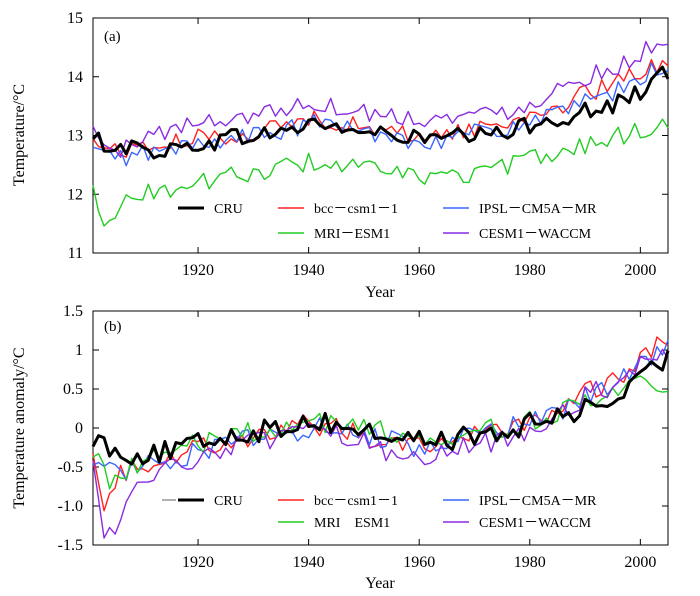 Image resolution: width=700 pixels, height=596 pixels. I want to click on panel-a-label: (a), so click(112, 37).